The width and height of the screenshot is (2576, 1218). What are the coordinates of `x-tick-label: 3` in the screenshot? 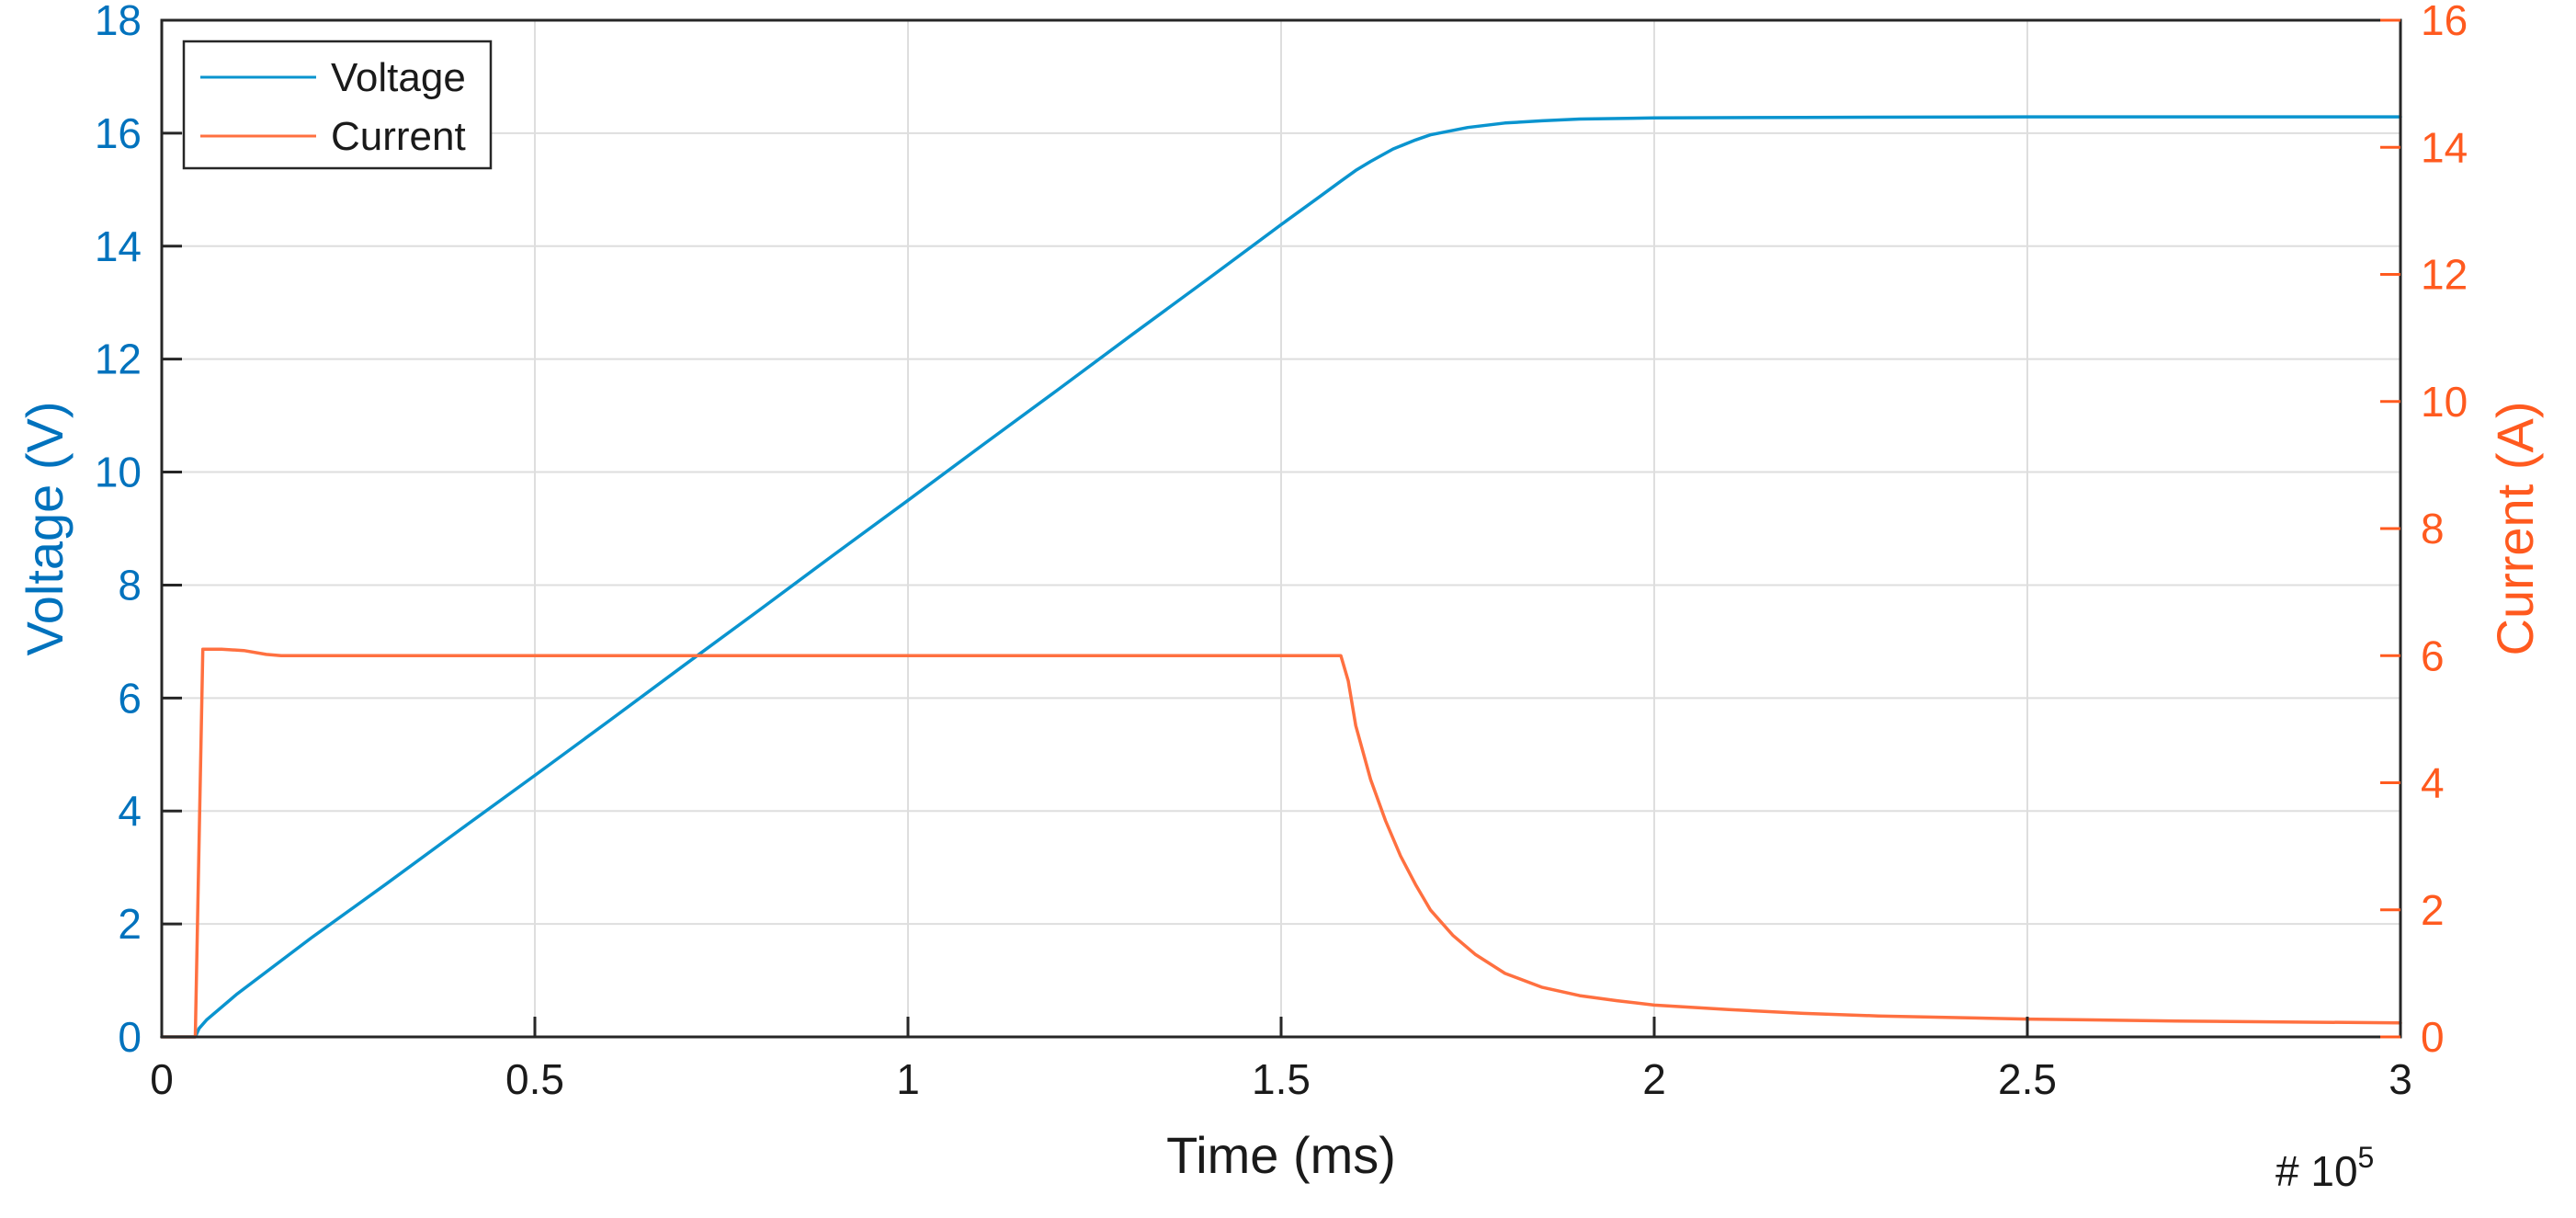 It's located at (2400, 1079).